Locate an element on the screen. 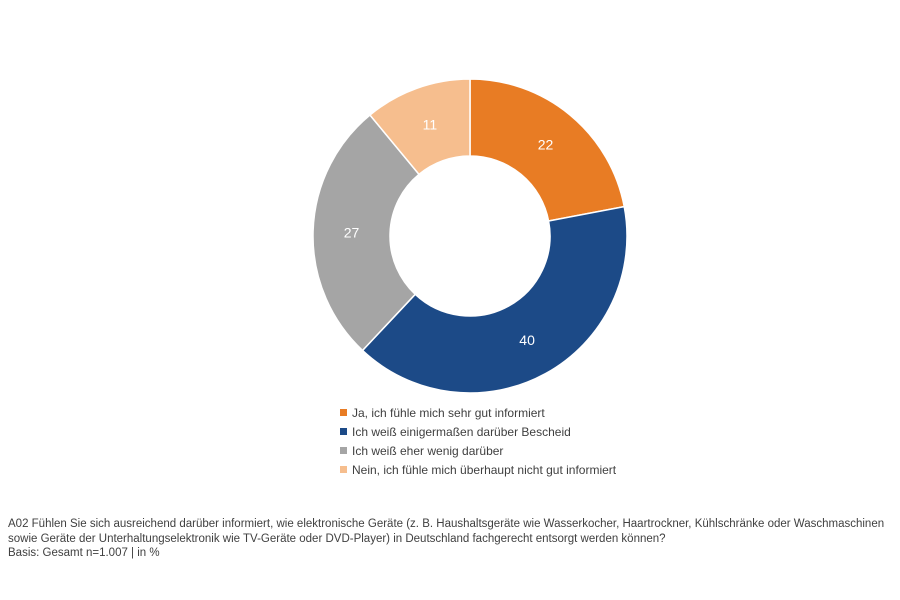  data-label: 11 is located at coordinates (430, 125).